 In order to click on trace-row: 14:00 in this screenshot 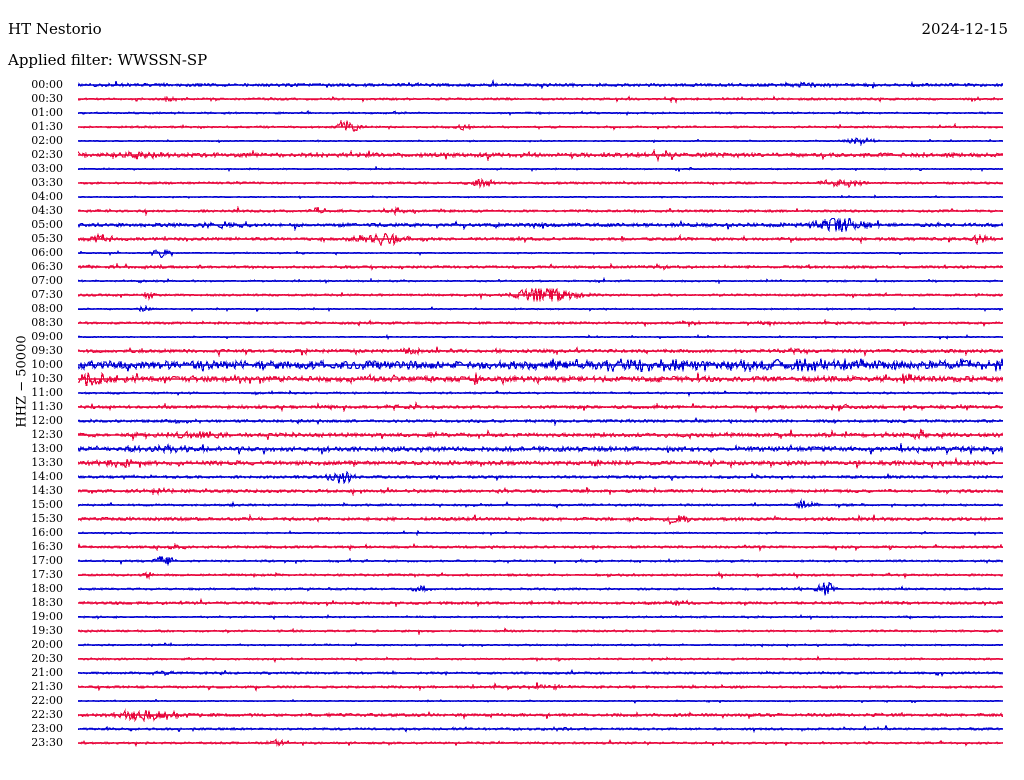, I will do `click(512, 477)`.